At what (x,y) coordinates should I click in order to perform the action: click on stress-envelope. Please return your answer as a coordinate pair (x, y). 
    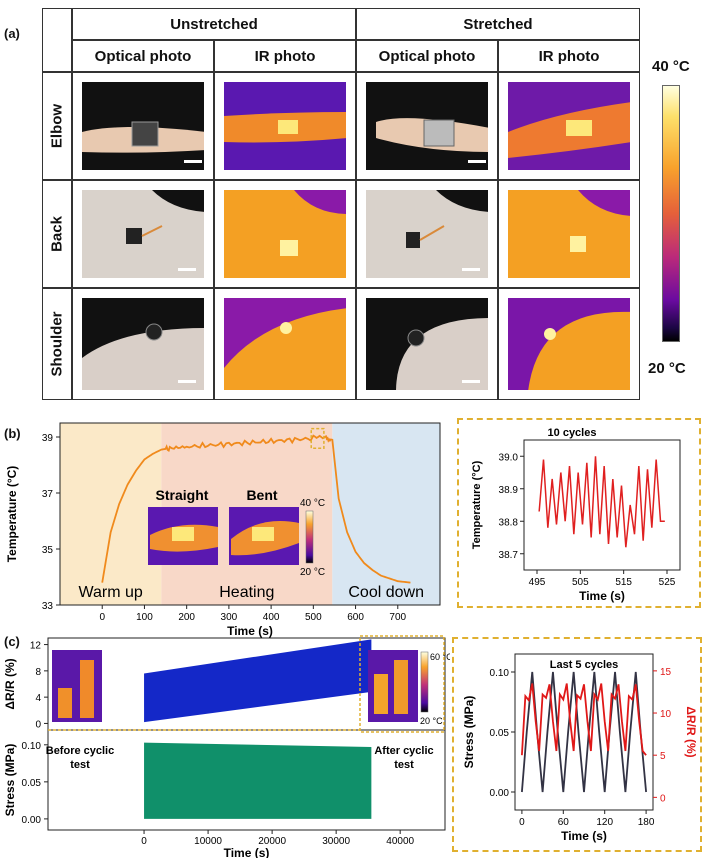
    Looking at the image, I should click on (258, 780).